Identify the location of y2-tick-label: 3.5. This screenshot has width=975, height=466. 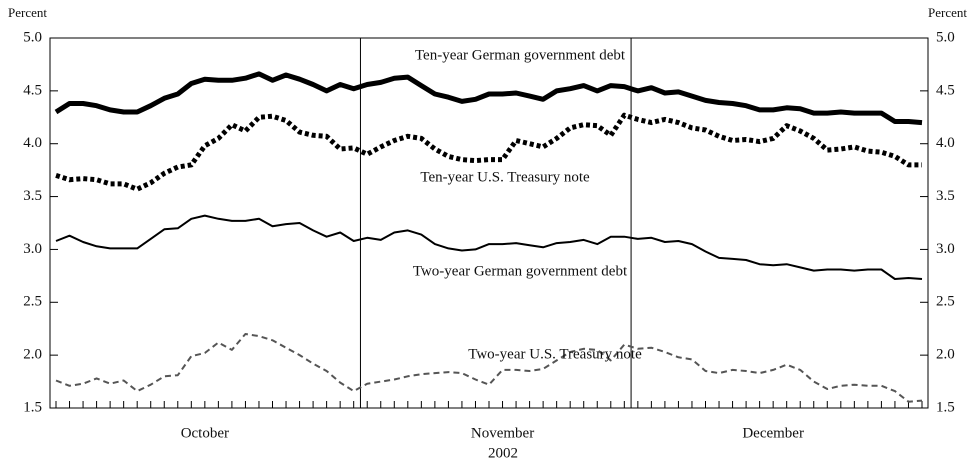
(945, 196).